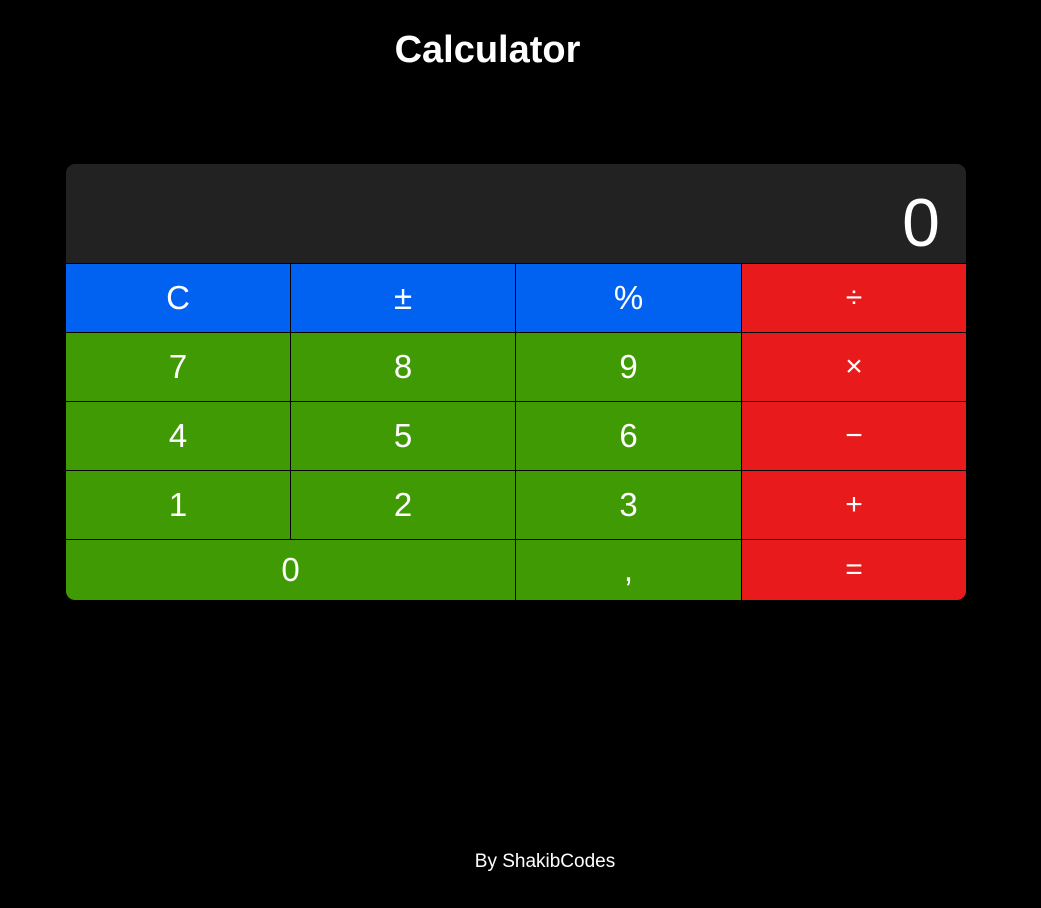  What do you see at coordinates (629, 569) in the screenshot?
I see `decimal-button: ,` at bounding box center [629, 569].